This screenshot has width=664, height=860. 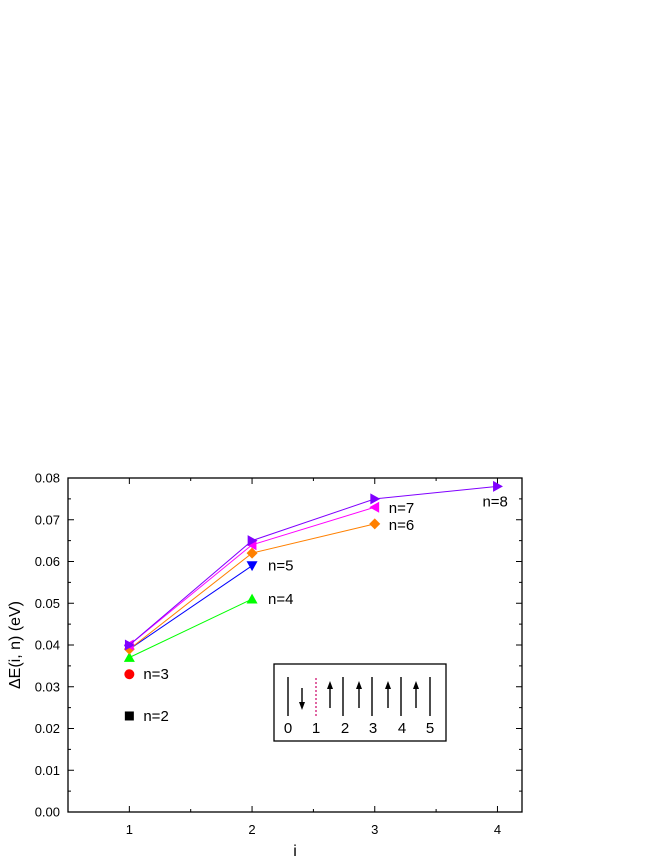 I want to click on inset-site-label: 1, so click(x=316, y=728).